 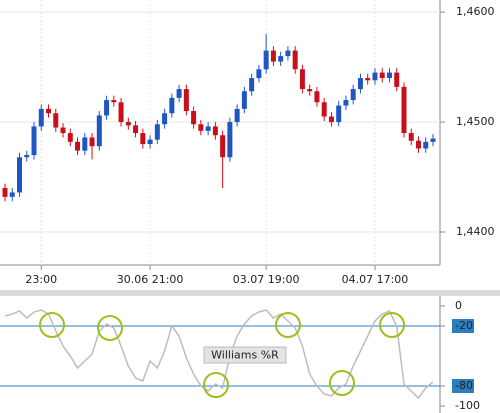 What do you see at coordinates (458, 305) in the screenshot?
I see `y-tick-label: 0` at bounding box center [458, 305].